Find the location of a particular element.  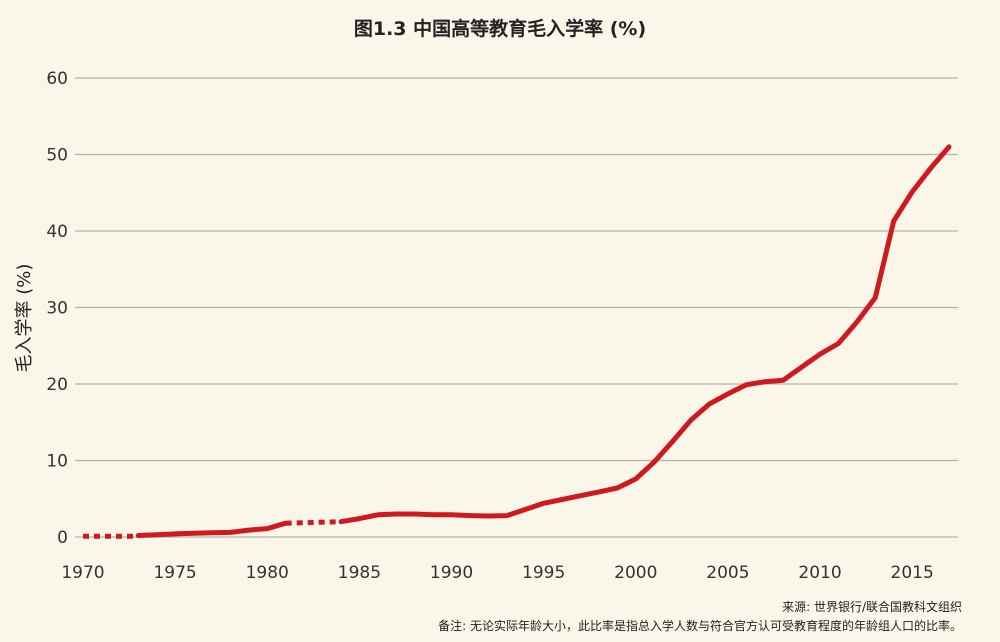

series-line-dashed-segment is located at coordinates (313, 522).